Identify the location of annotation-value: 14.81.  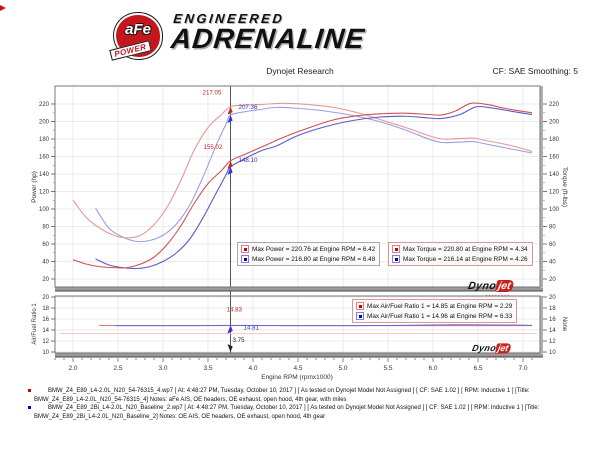
(252, 328).